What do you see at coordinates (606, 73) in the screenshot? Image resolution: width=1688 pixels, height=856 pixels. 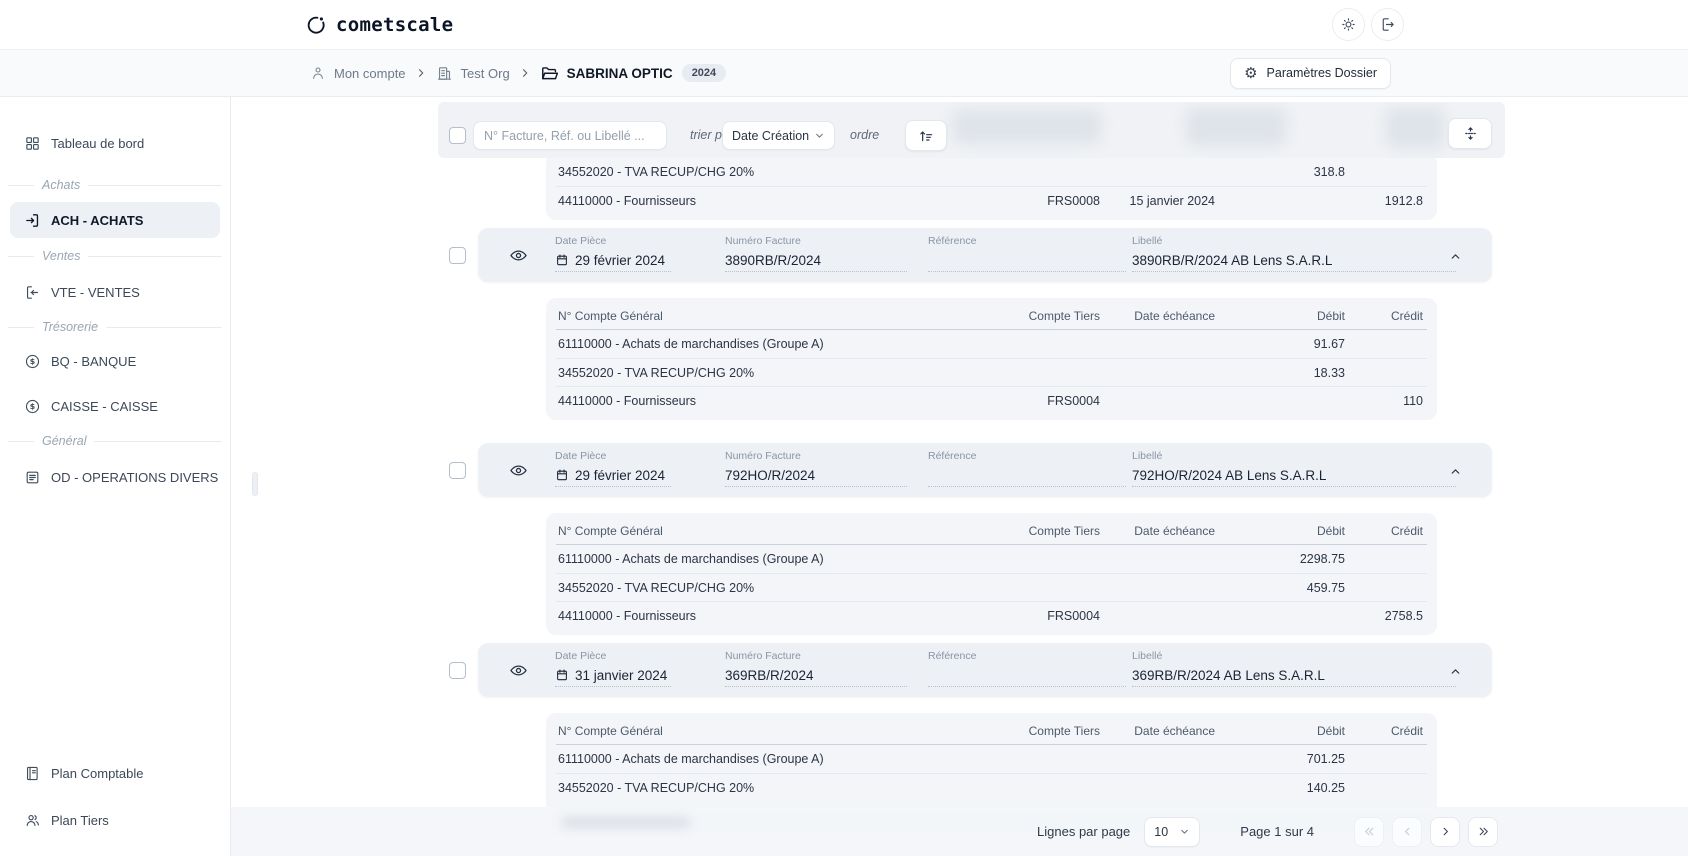 I see `breadcrumb-dossier: SABRINA OPTIC` at bounding box center [606, 73].